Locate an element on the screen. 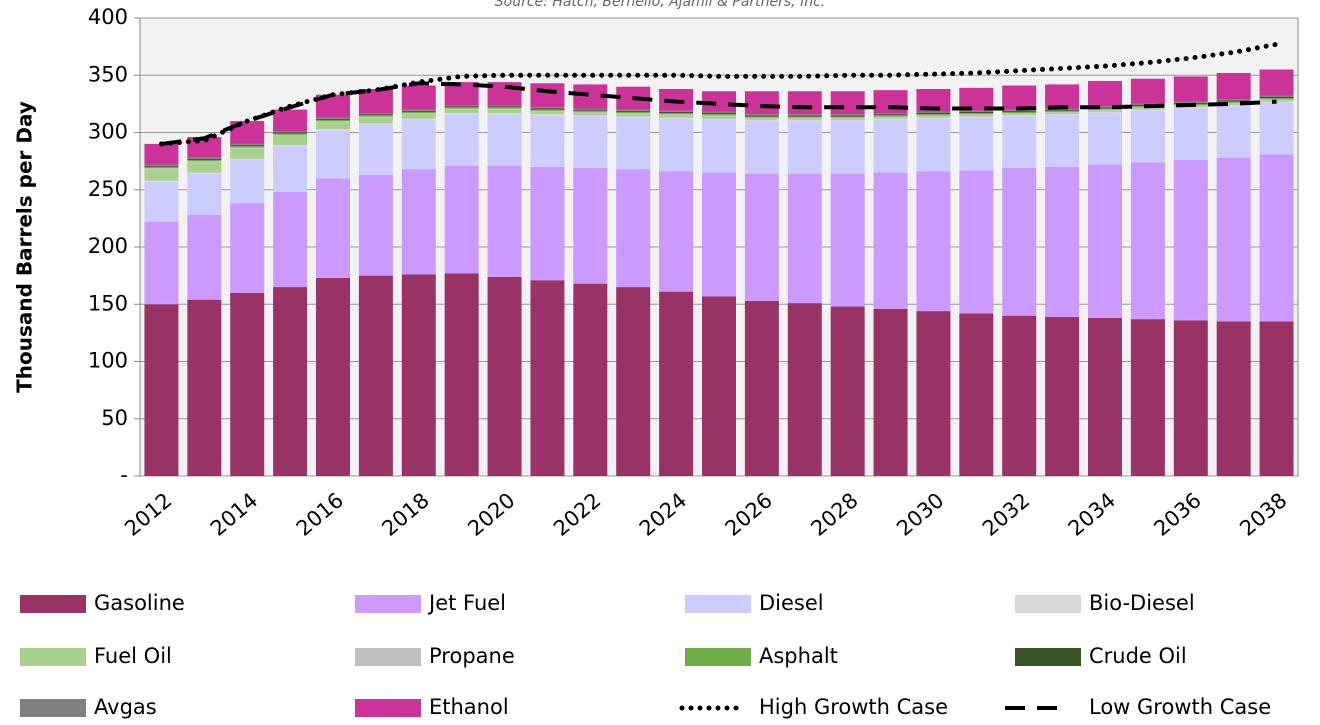 This screenshot has width=1320, height=725. x-tick-label: 2026 is located at coordinates (749, 514).